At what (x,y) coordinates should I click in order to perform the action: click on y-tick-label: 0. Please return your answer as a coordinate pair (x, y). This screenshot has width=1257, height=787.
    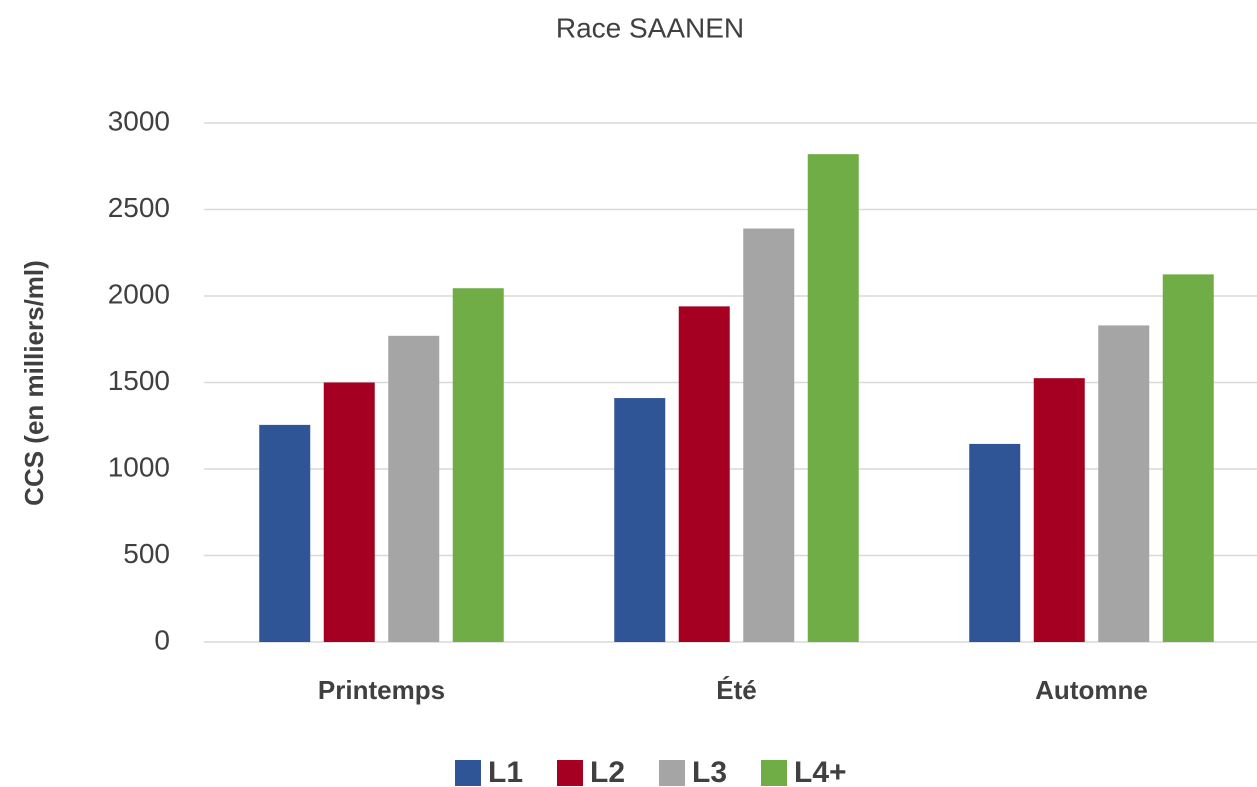
    Looking at the image, I should click on (162, 639).